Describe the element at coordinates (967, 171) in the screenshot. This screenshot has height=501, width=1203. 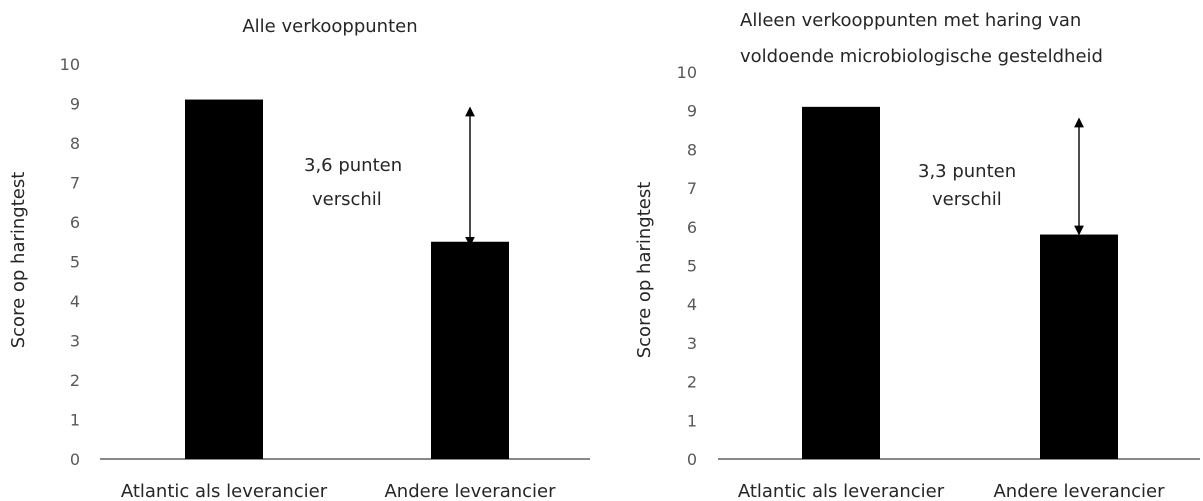
I see `annotation-points: 3,3 punten` at that location.